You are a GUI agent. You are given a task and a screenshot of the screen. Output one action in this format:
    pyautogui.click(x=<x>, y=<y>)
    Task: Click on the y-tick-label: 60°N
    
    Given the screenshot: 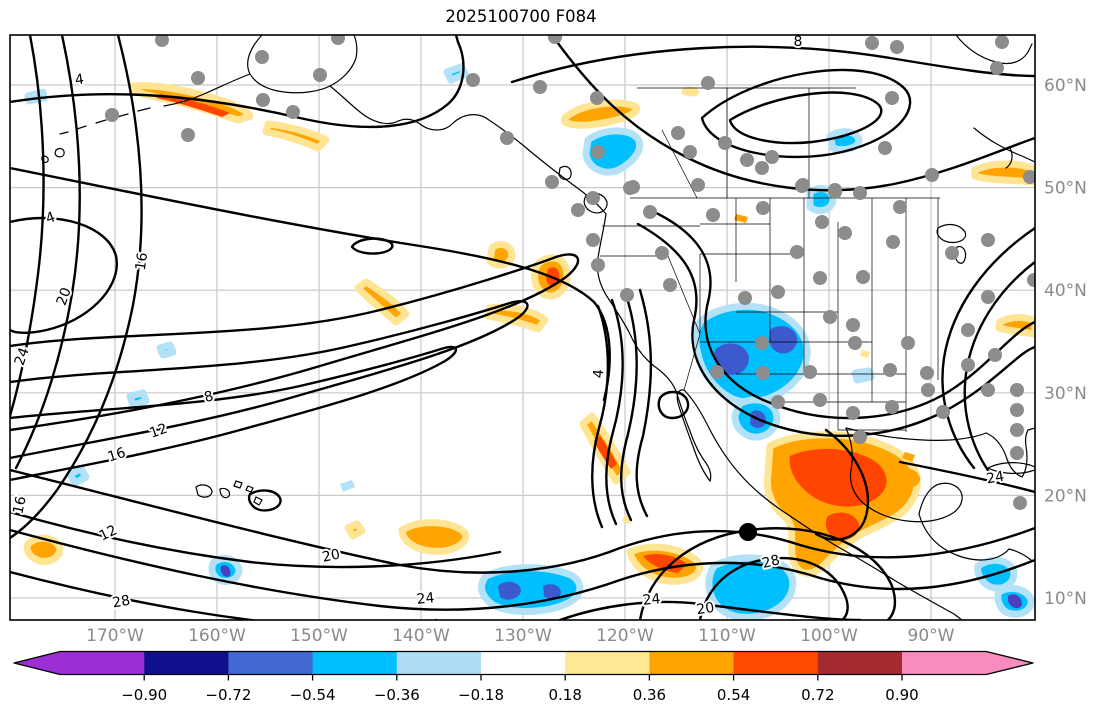 What is the action you would take?
    pyautogui.click(x=1065, y=86)
    